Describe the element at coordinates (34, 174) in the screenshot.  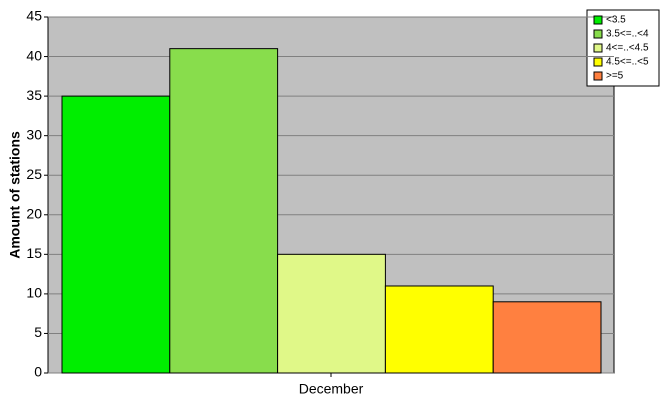
I see `y-tick-label: 25` at that location.